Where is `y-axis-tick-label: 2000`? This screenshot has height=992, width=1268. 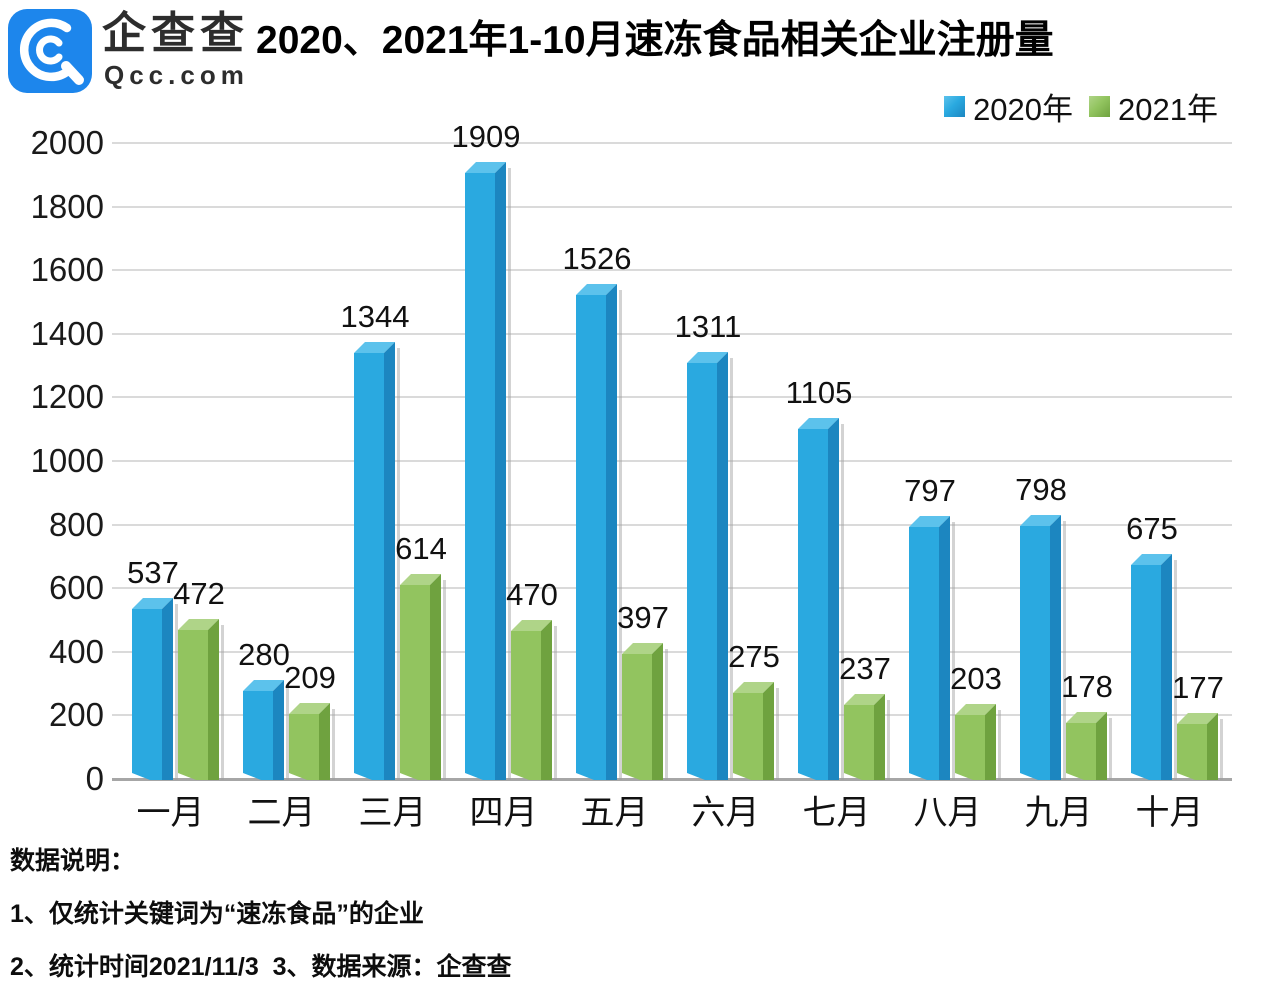
y-axis-tick-label: 2000 is located at coordinates (67, 142).